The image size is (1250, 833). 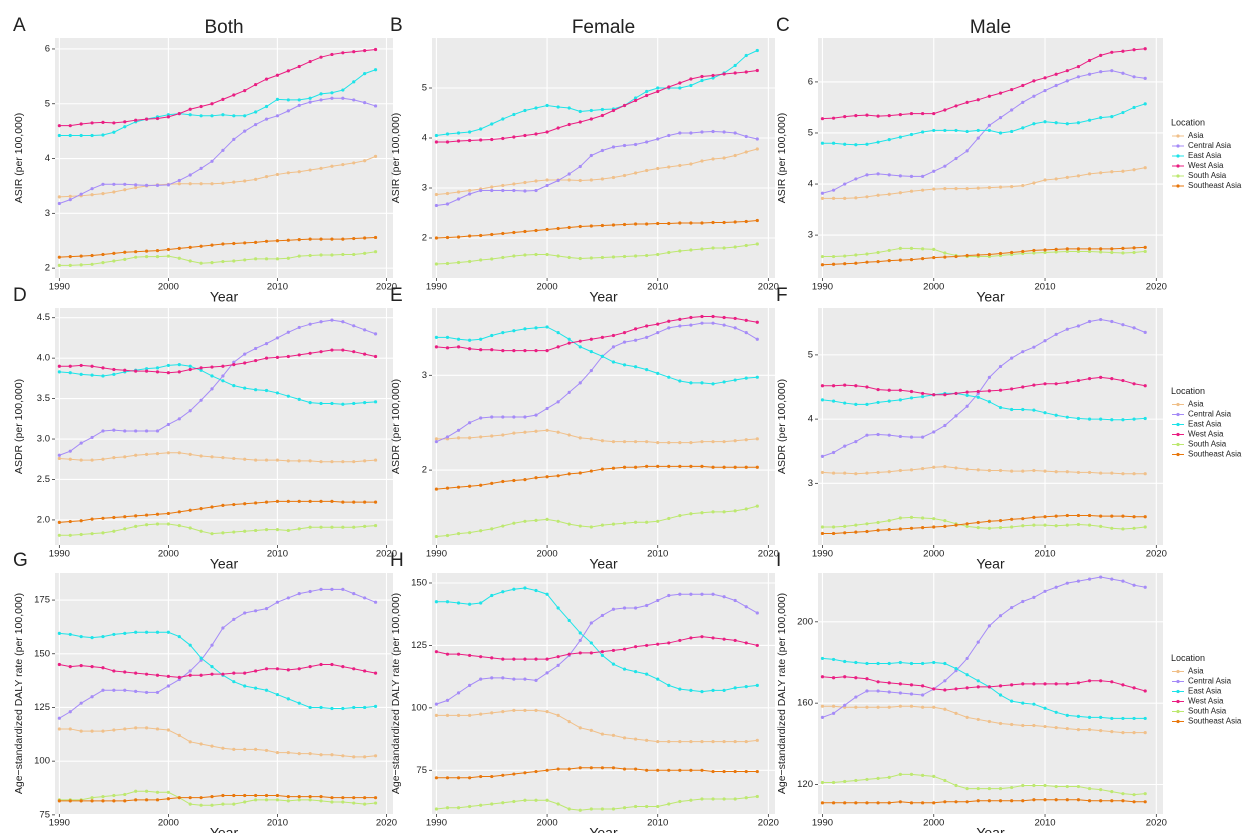 What do you see at coordinates (217, 151) in the screenshot?
I see `series: Central Asia` at bounding box center [217, 151].